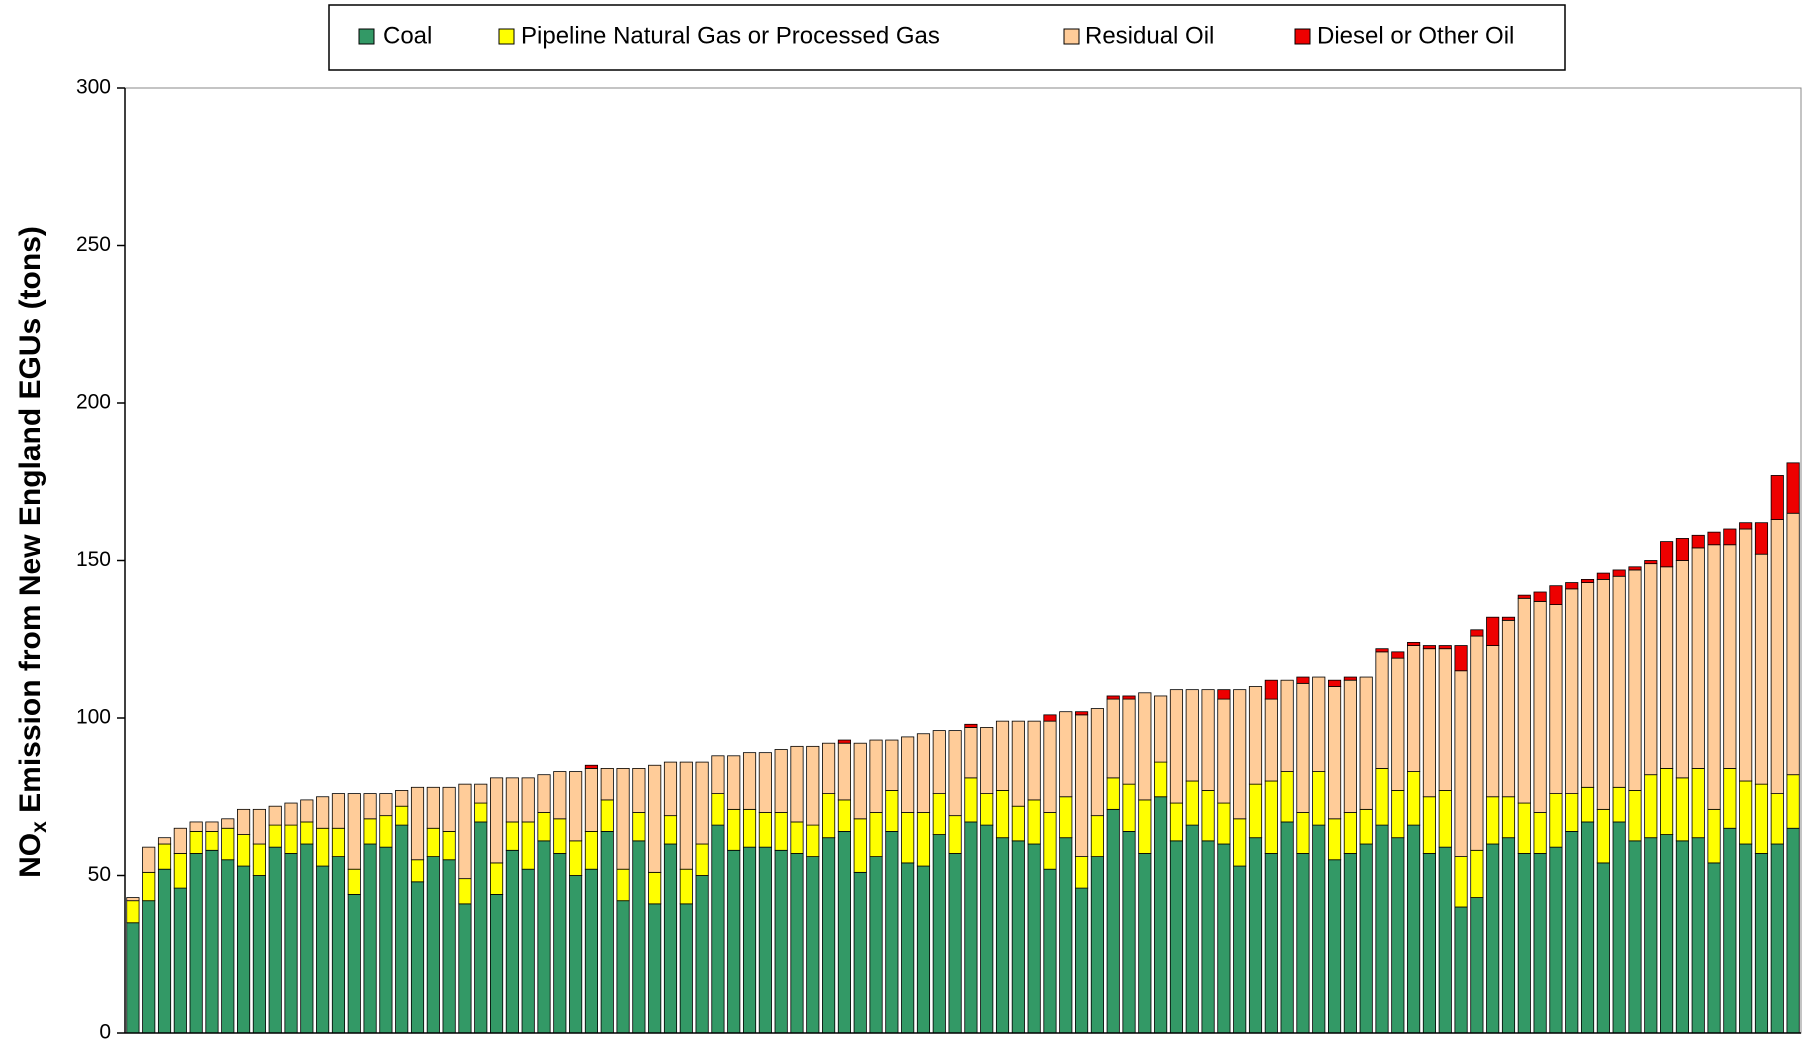  I want to click on legend-label: Residual Oil, so click(1149, 35).